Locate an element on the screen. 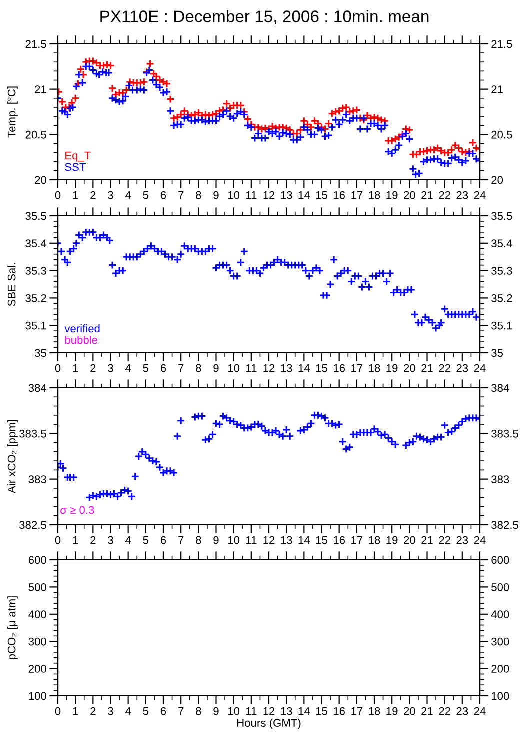 The width and height of the screenshot is (529, 739). y2-tick-label: 600 is located at coordinates (501, 560).